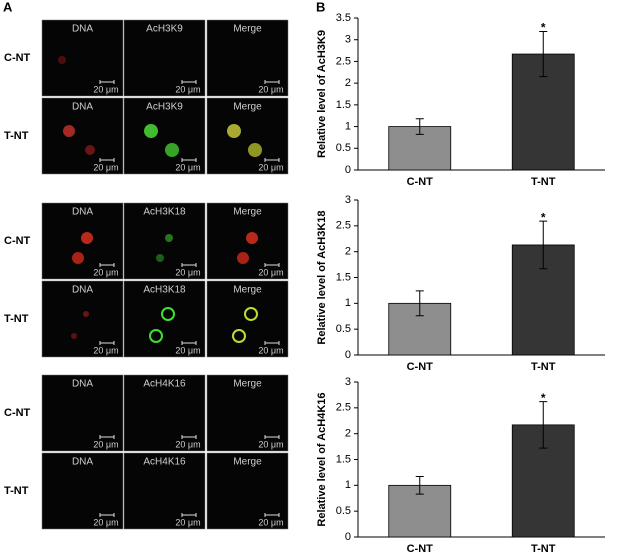  Describe the element at coordinates (164, 384) in the screenshot. I see `channel-label: AcH4K16` at that location.